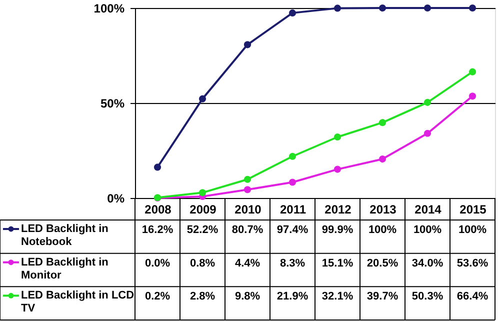  Describe the element at coordinates (338, 263) in the screenshot. I see `data-label: 15.1%` at that location.